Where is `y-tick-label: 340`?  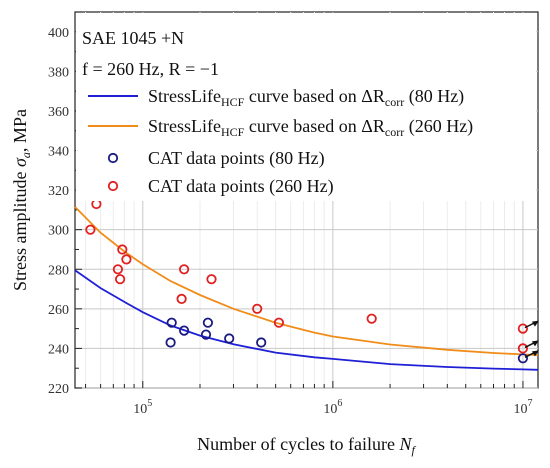 y-tick-label: 340 is located at coordinates (58, 152).